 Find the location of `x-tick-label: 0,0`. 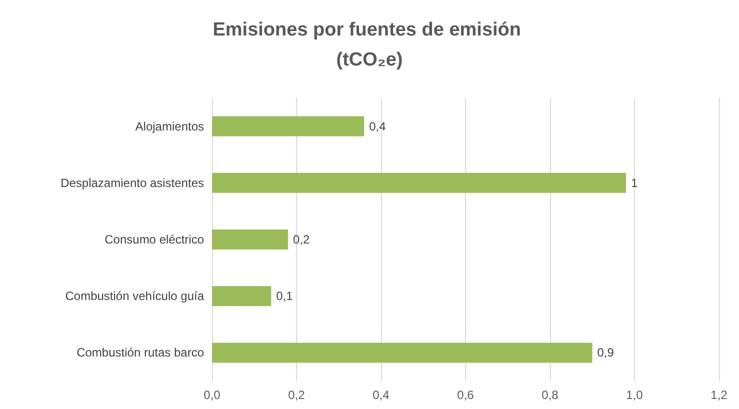

x-tick-label: 0,0 is located at coordinates (212, 395).